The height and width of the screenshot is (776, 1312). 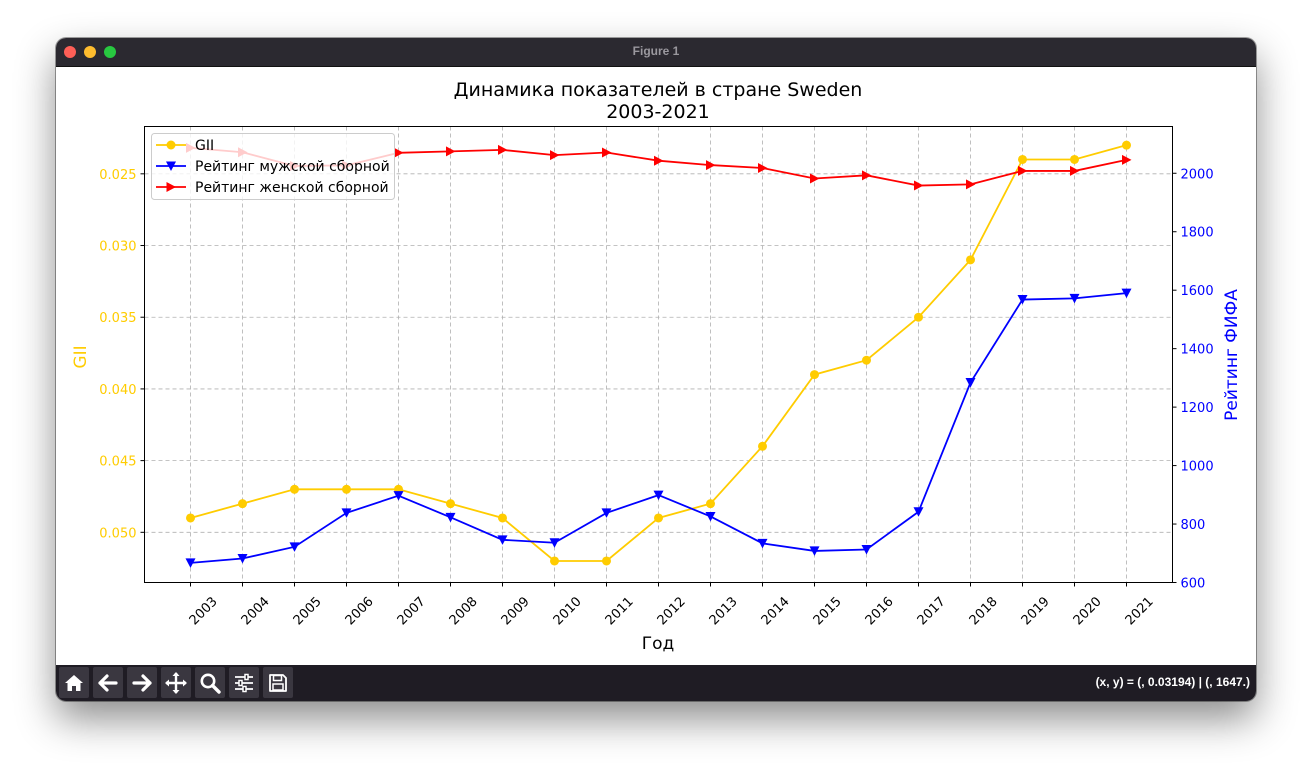 I want to click on left-y-tick-label: 0.045, so click(x=117, y=462).